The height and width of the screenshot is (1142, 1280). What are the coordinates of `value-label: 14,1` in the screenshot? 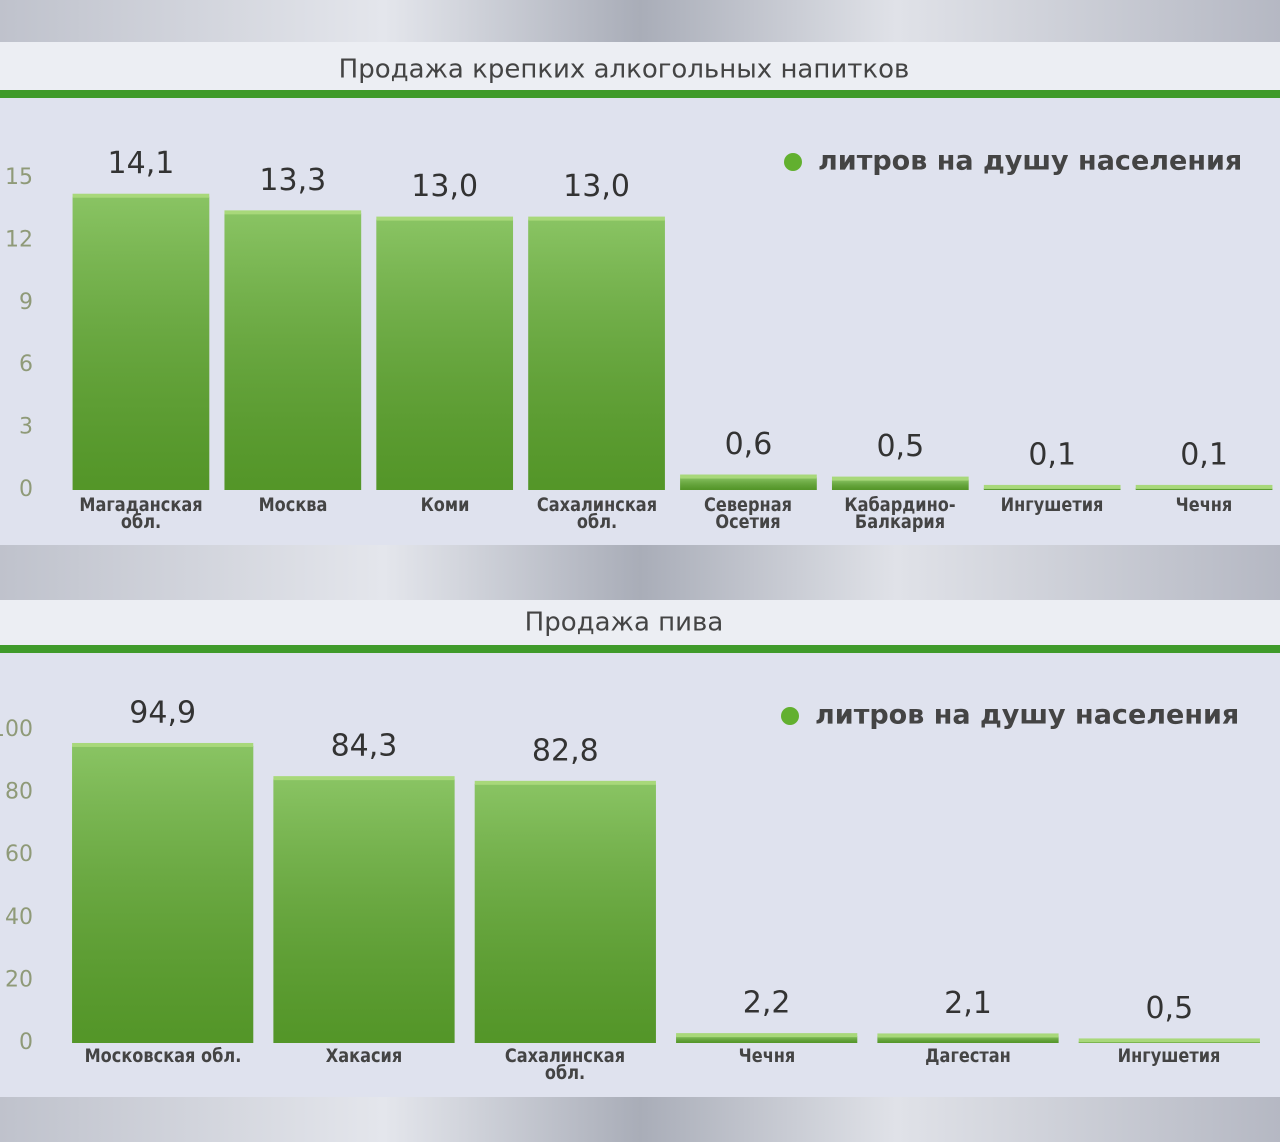 It's located at (141, 163).